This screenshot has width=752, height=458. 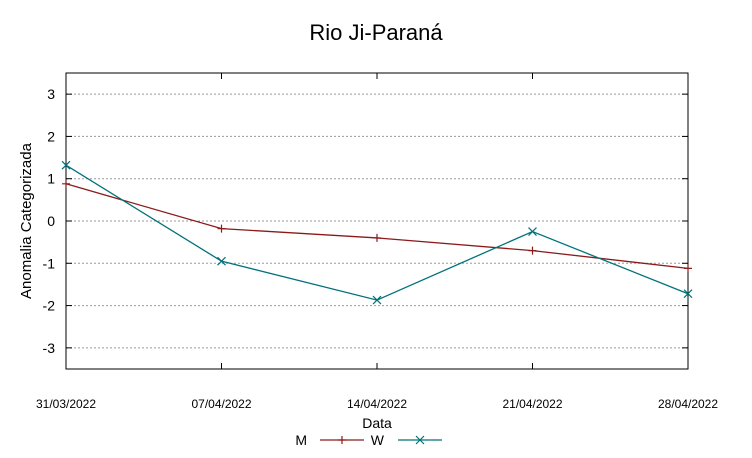 I want to click on y-tick-label: -1, so click(x=49, y=263).